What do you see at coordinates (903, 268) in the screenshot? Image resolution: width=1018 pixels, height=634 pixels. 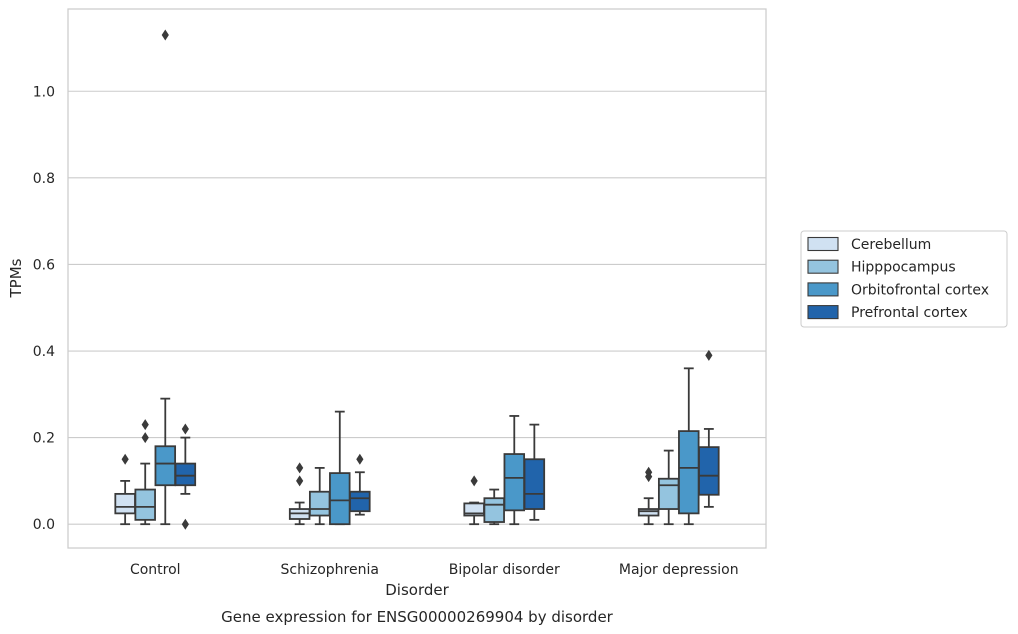 I see `legend-label: Hipppocampus` at bounding box center [903, 268].